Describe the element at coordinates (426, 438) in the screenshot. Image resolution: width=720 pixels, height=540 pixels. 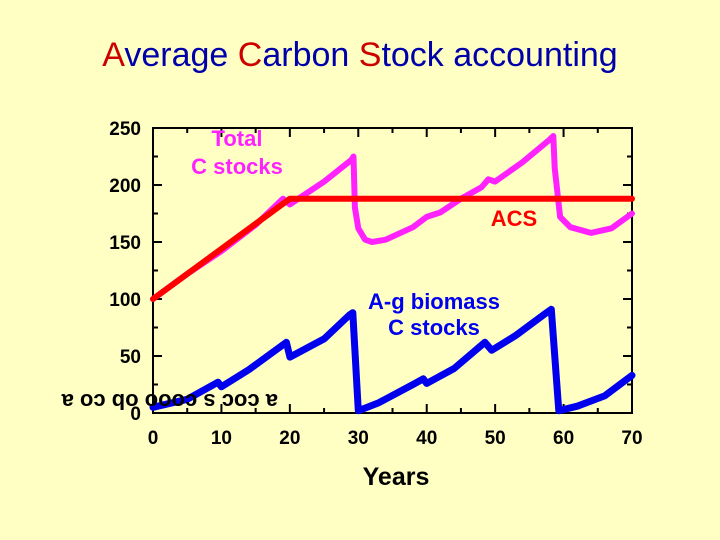
I see `x-tick-label: 40` at that location.